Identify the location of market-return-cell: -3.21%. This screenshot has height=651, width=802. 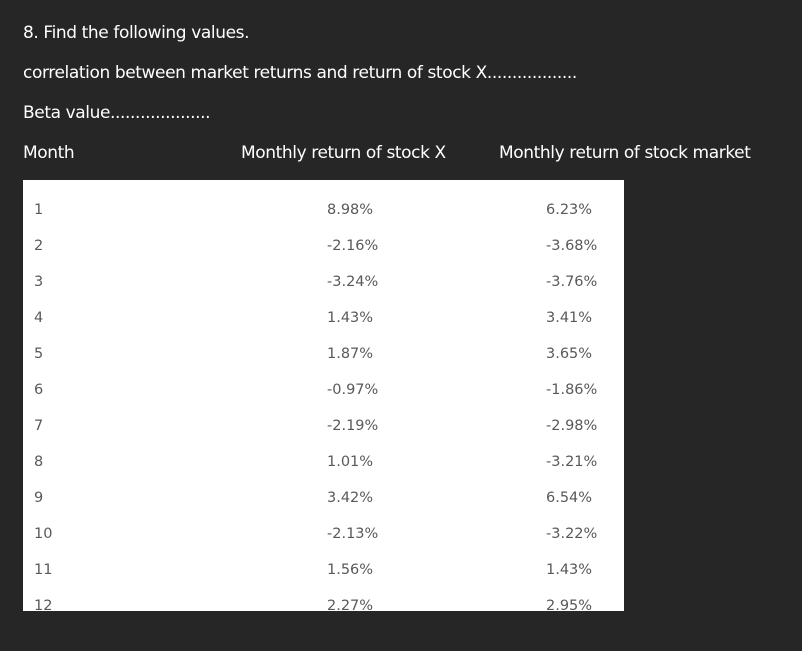
(572, 462).